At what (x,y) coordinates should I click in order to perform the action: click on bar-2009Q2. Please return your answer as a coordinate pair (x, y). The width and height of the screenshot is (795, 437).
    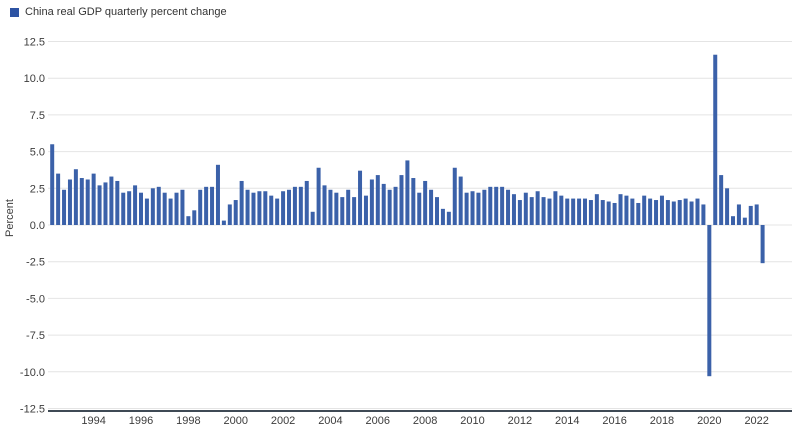
    Looking at the image, I should click on (454, 196).